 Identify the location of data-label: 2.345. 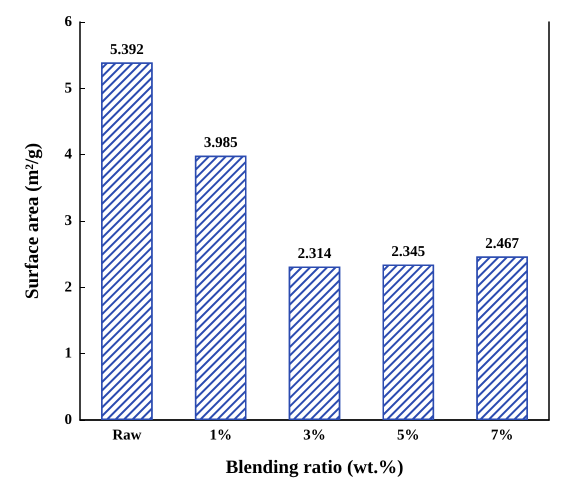
(408, 252).